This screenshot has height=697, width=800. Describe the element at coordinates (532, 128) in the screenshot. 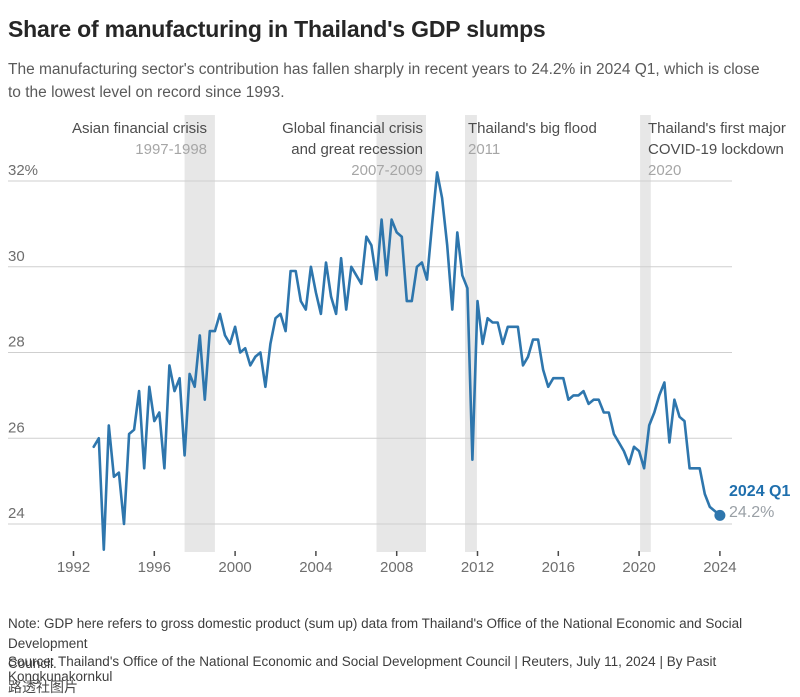

I see `annotation-label: Thailand's big flood` at that location.